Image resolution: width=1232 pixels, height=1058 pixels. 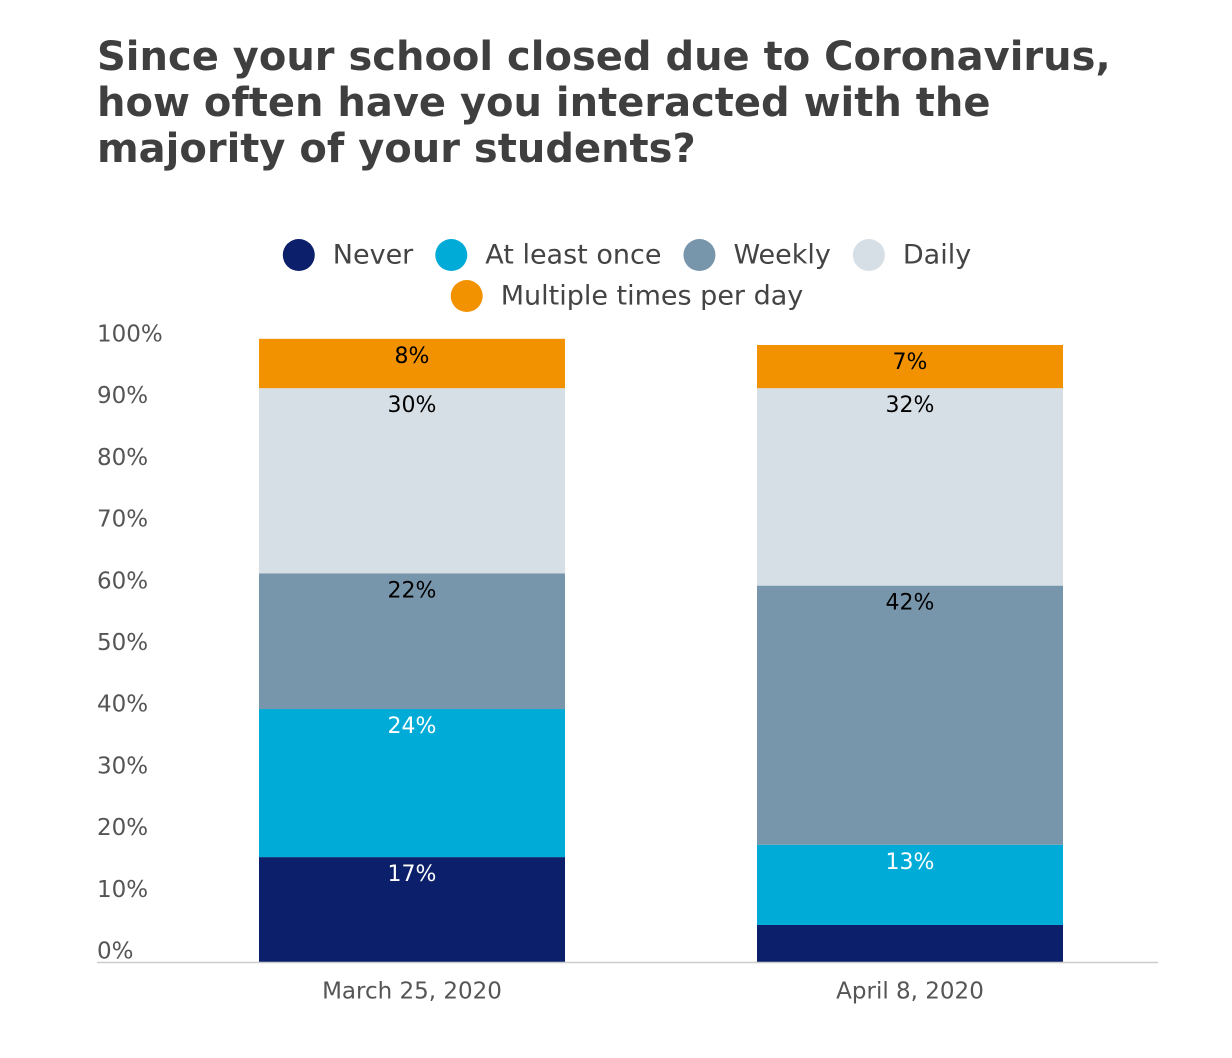 I want to click on y-axis: 0% 10% 20% 30% 40% 50% 60% 70% 80% 90% 100%, so click(x=130, y=643).